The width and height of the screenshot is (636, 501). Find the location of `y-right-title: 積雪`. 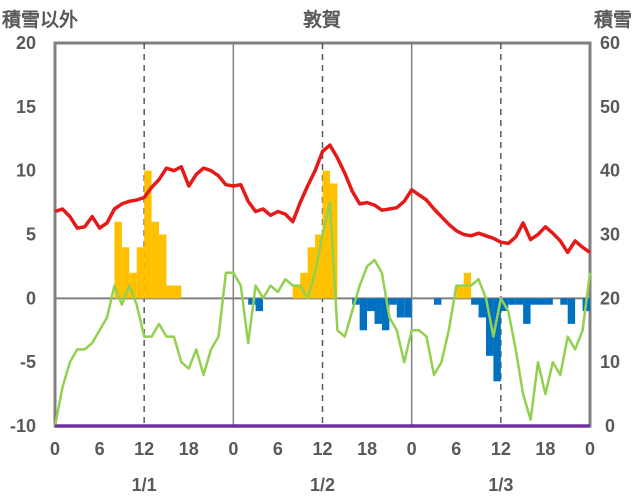

y-right-title: 積雪 is located at coordinates (613, 19).